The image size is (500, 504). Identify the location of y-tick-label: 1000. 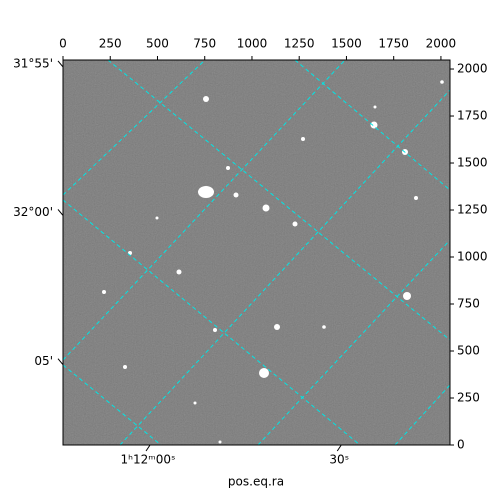
(472, 257).